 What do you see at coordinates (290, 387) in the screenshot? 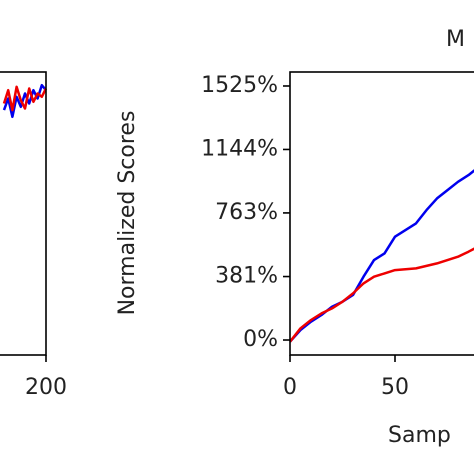
I see `x-tick-label: 0` at bounding box center [290, 387].